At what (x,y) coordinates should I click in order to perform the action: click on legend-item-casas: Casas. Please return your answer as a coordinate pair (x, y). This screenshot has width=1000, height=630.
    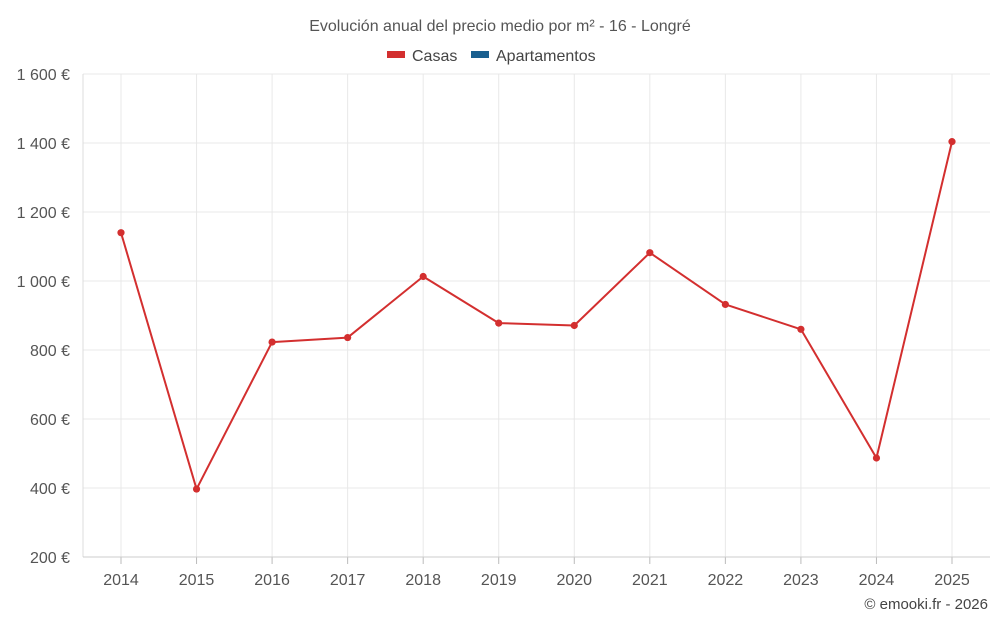
    Looking at the image, I should click on (422, 56).